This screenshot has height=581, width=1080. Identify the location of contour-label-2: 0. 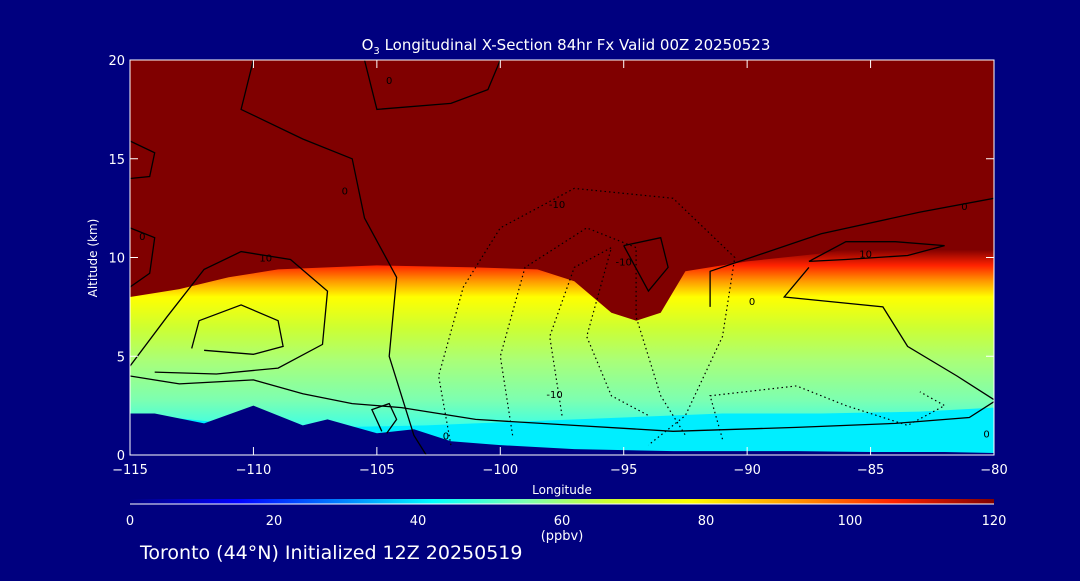
(142, 237).